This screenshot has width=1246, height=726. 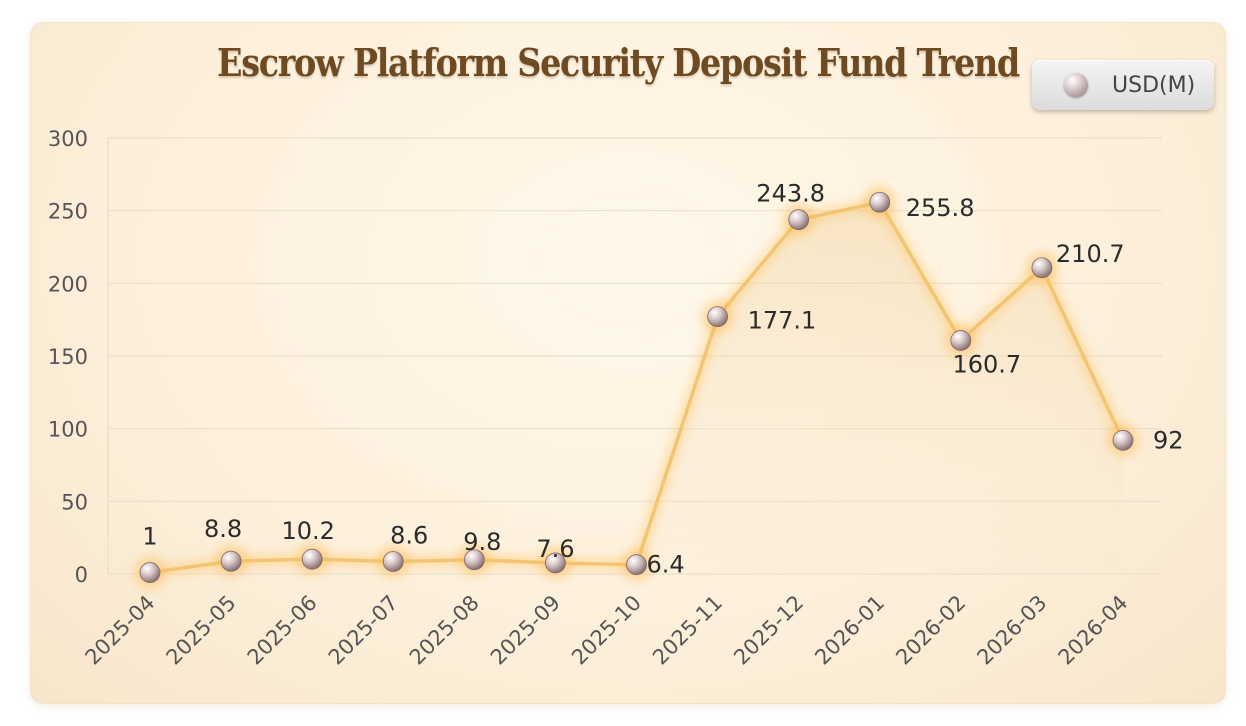 What do you see at coordinates (81, 575) in the screenshot?
I see `y-tick-label: 0` at bounding box center [81, 575].